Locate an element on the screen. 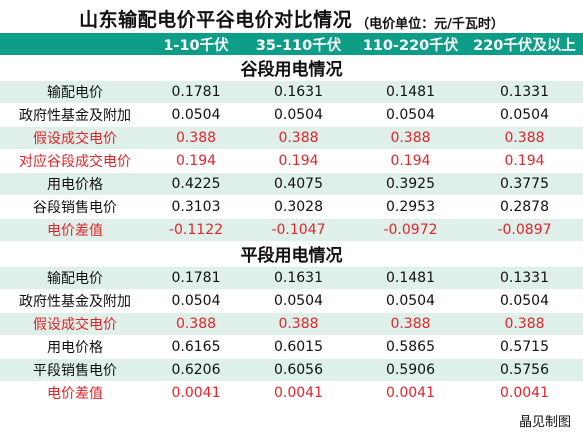  table-row: 用电价格 0.4225 0.4075 0.3925 0.3775 is located at coordinates (291, 184).